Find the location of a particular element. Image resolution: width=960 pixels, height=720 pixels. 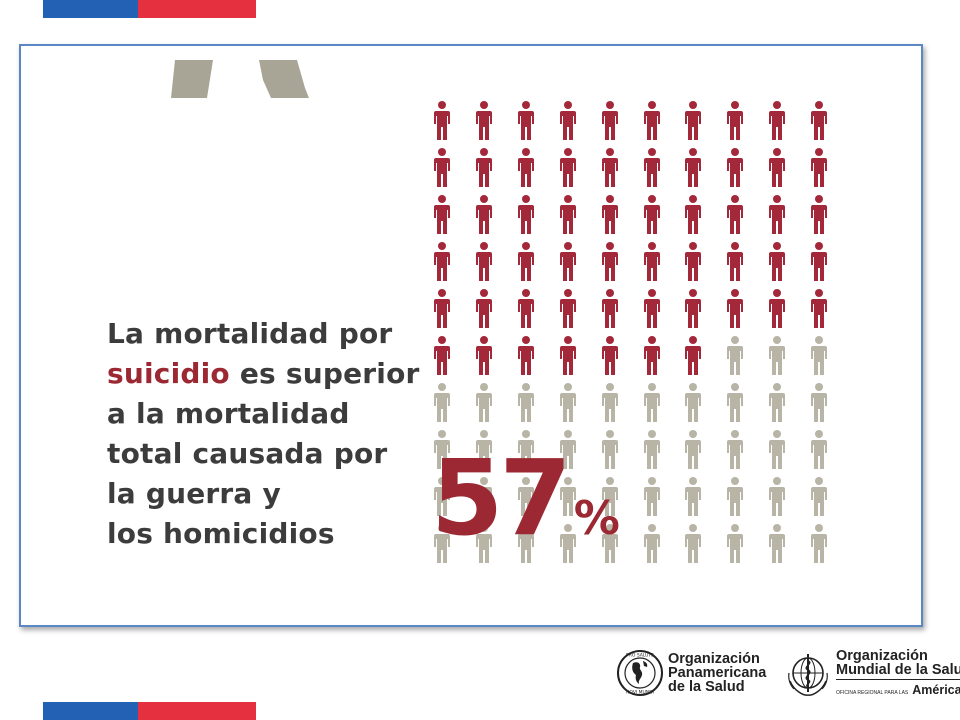

ops-logo-text: Organización Panamericana de la Salud is located at coordinates (717, 673).